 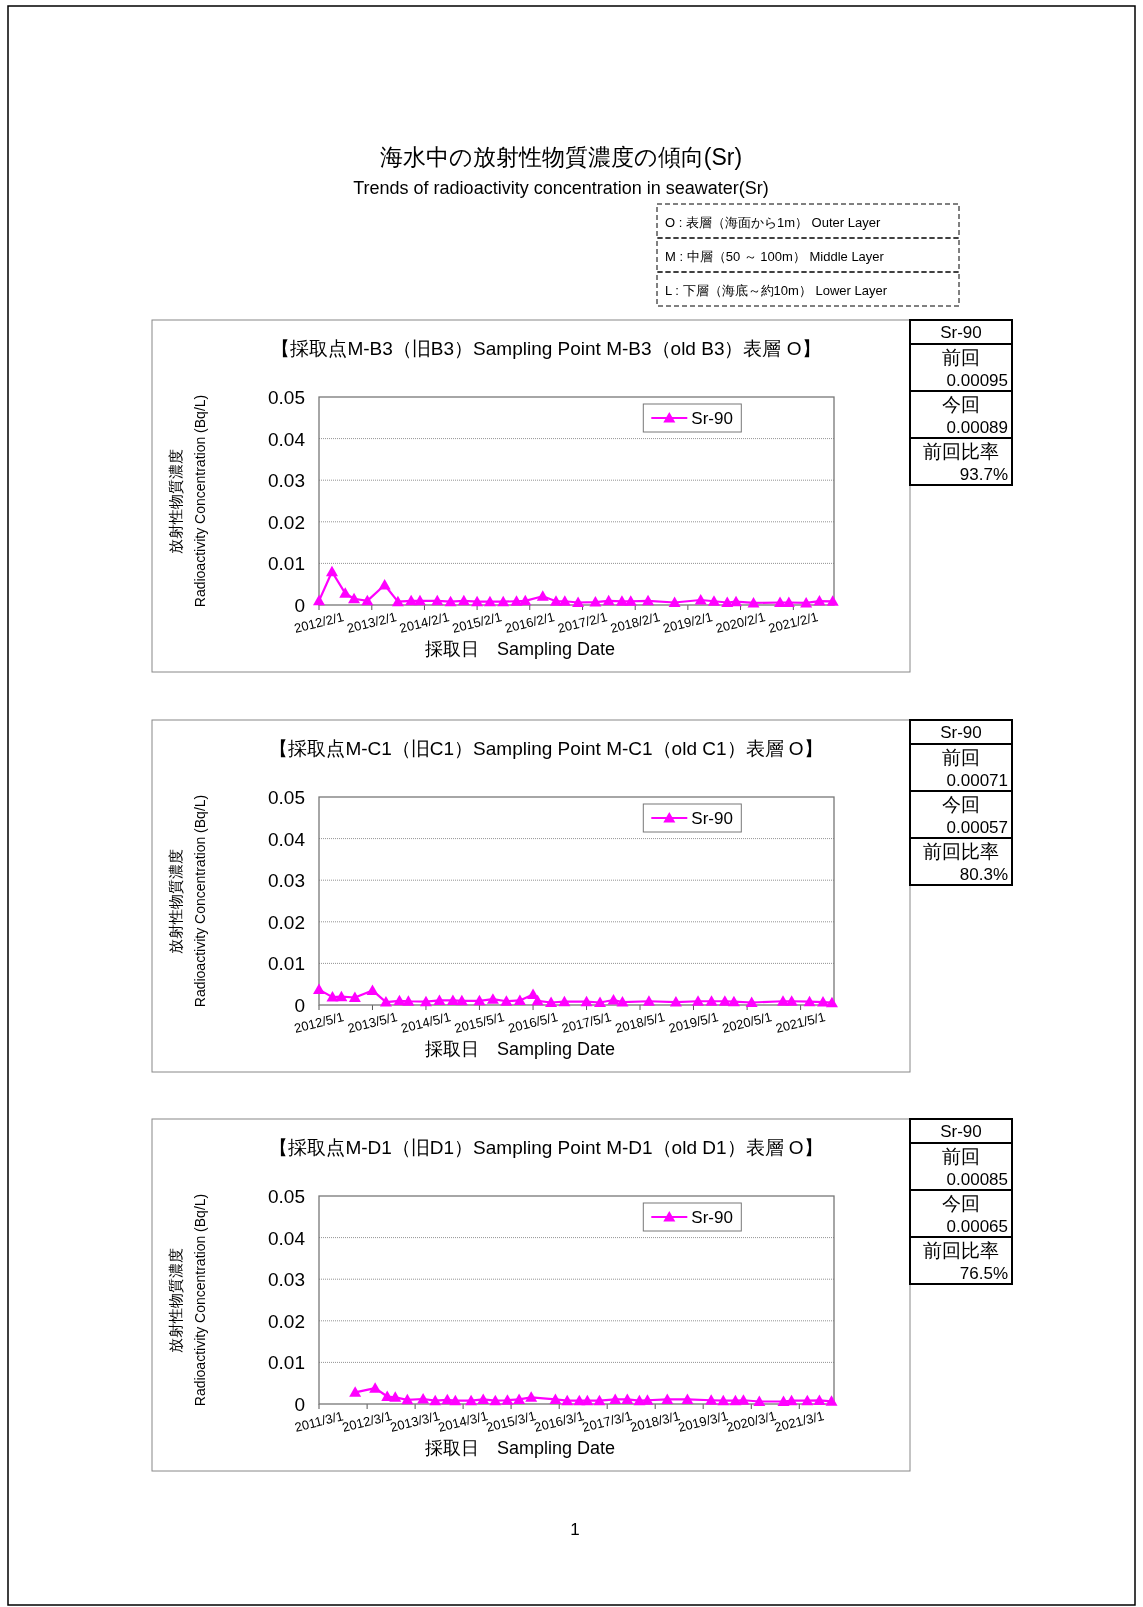 I want to click on x-tick-label: 2020/2/1, so click(x=740, y=622).